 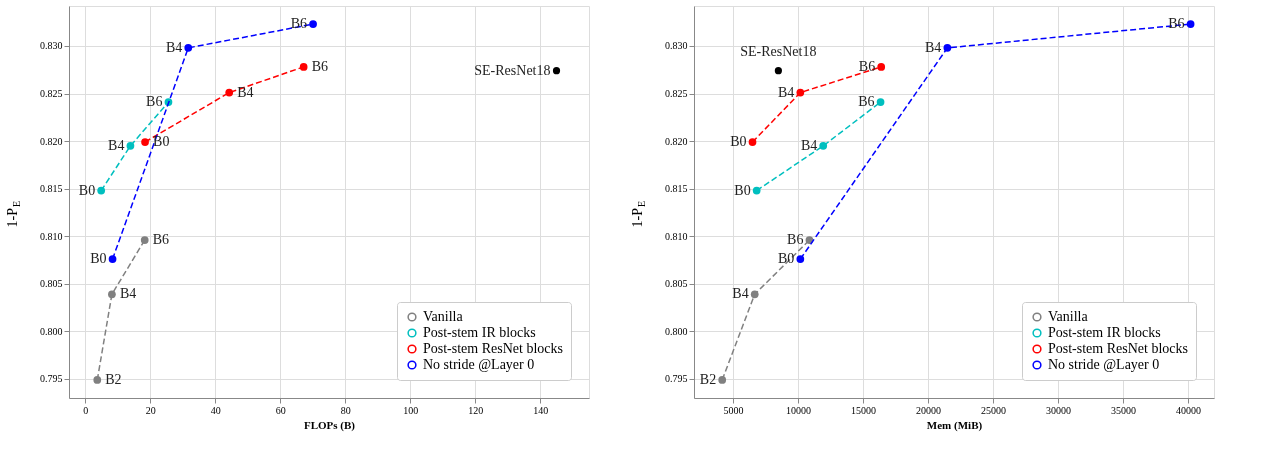 What do you see at coordinates (928, 410) in the screenshot?
I see `x-tick-label: 20000` at bounding box center [928, 410].